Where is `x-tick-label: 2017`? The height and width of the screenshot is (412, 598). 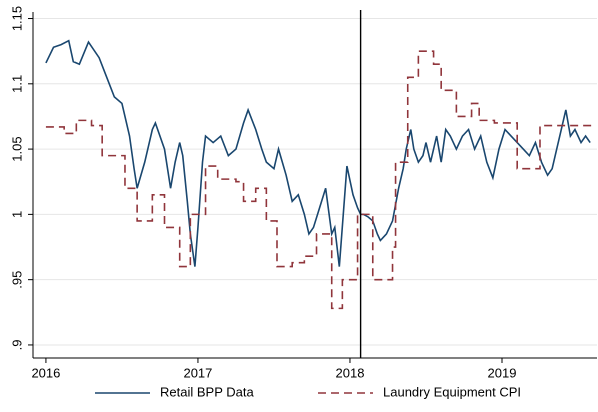 x-tick-label: 2017 is located at coordinates (197, 372).